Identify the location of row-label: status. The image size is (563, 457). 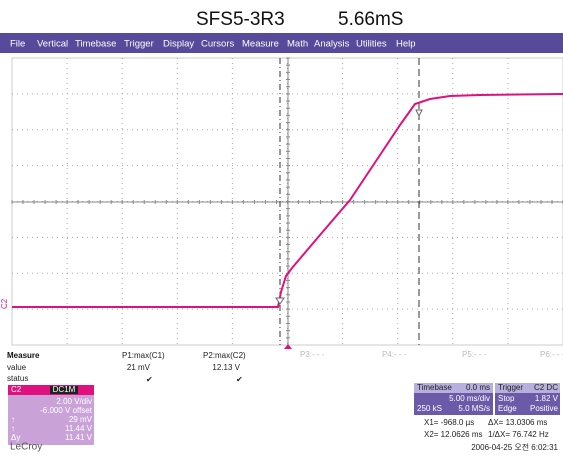
(17, 378).